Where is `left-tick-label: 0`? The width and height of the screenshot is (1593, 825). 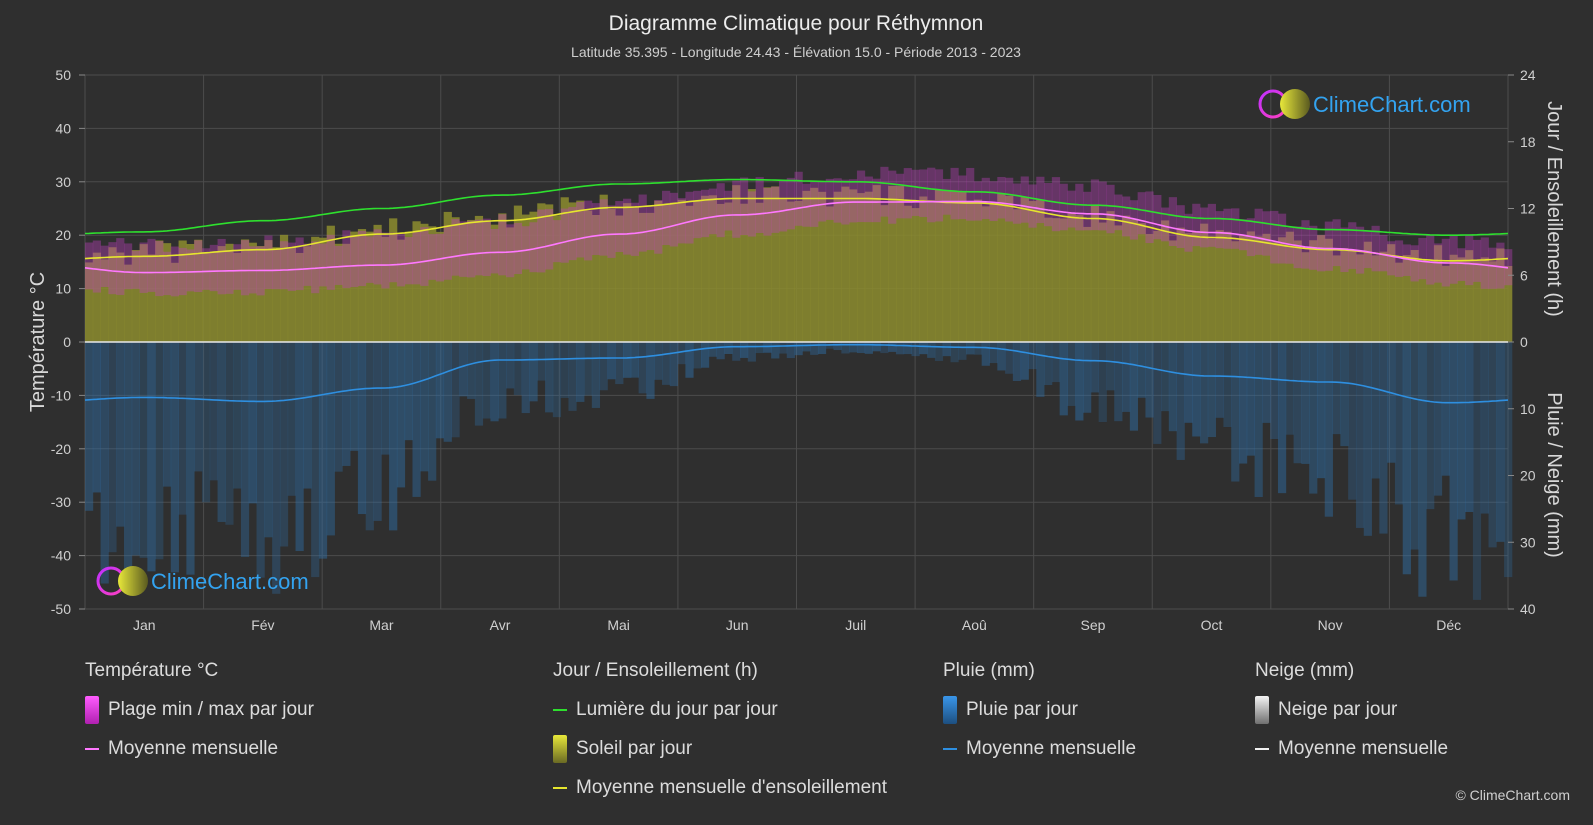 left-tick-label: 0 is located at coordinates (67, 342).